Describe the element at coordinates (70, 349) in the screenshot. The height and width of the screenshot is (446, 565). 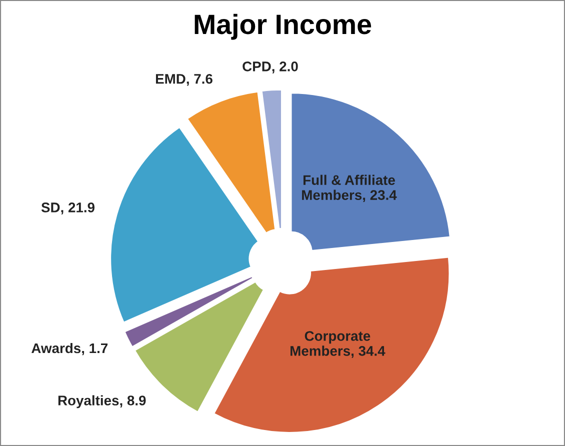
I see `slice-label: Awards, 1.7` at that location.